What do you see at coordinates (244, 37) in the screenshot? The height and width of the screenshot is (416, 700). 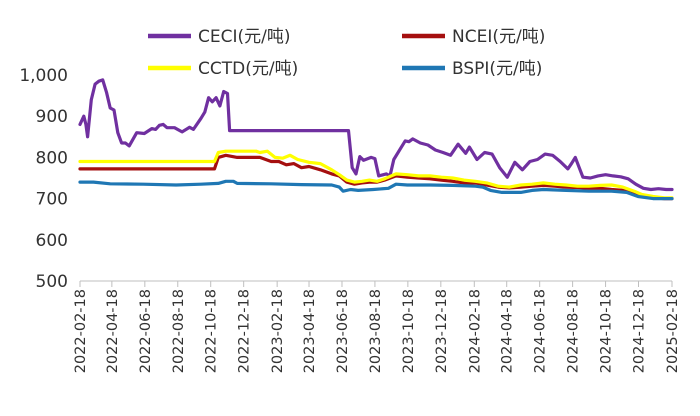 I see `legend-label-ceci: CECI(元/吨)` at bounding box center [244, 37].